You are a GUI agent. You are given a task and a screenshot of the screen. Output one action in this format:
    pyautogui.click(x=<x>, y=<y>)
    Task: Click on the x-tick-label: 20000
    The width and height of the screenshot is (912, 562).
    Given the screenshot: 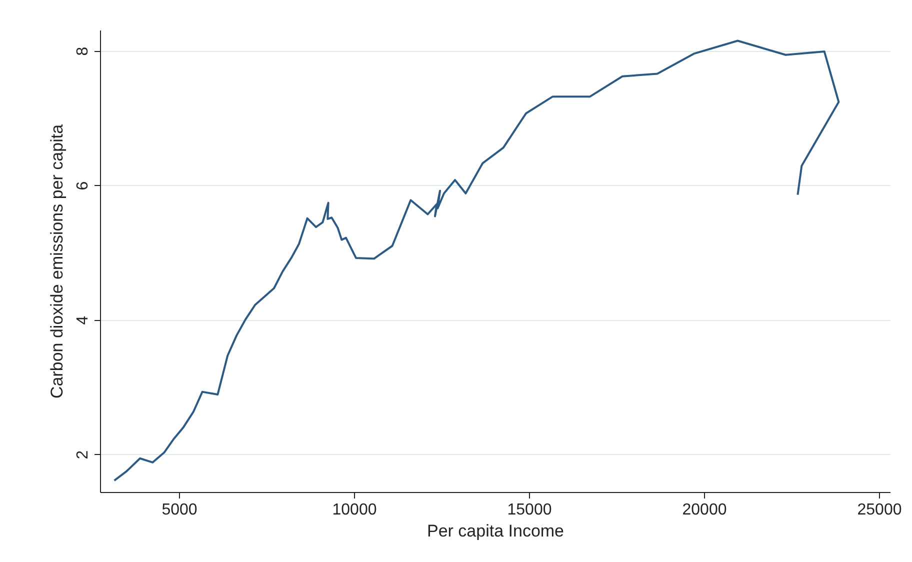 What is the action you would take?
    pyautogui.click(x=704, y=510)
    